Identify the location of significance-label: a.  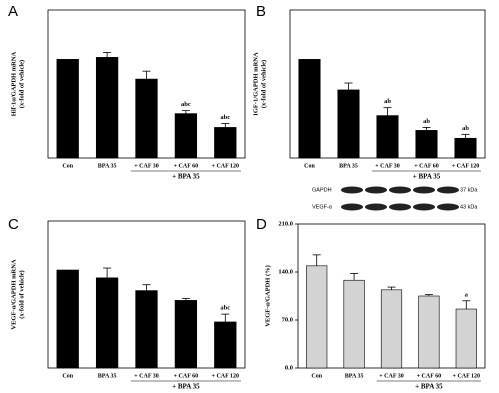
(467, 294).